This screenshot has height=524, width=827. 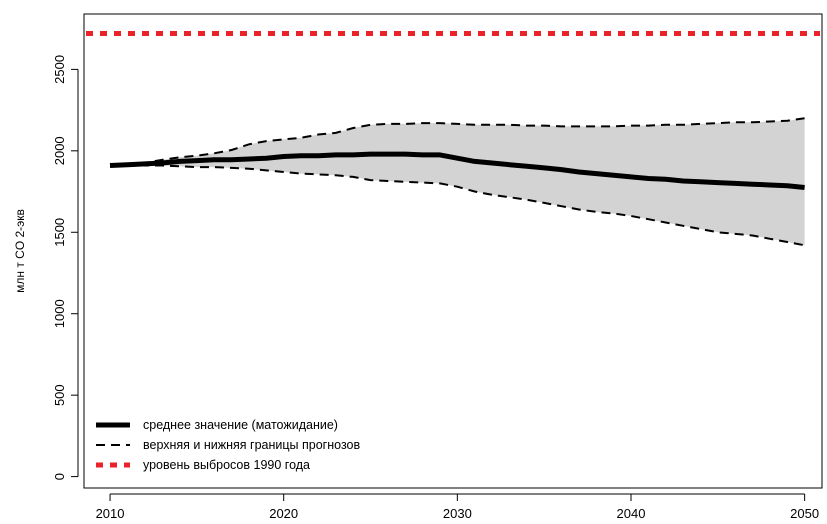 I want to click on x-tick-label: 2010, so click(x=110, y=513).